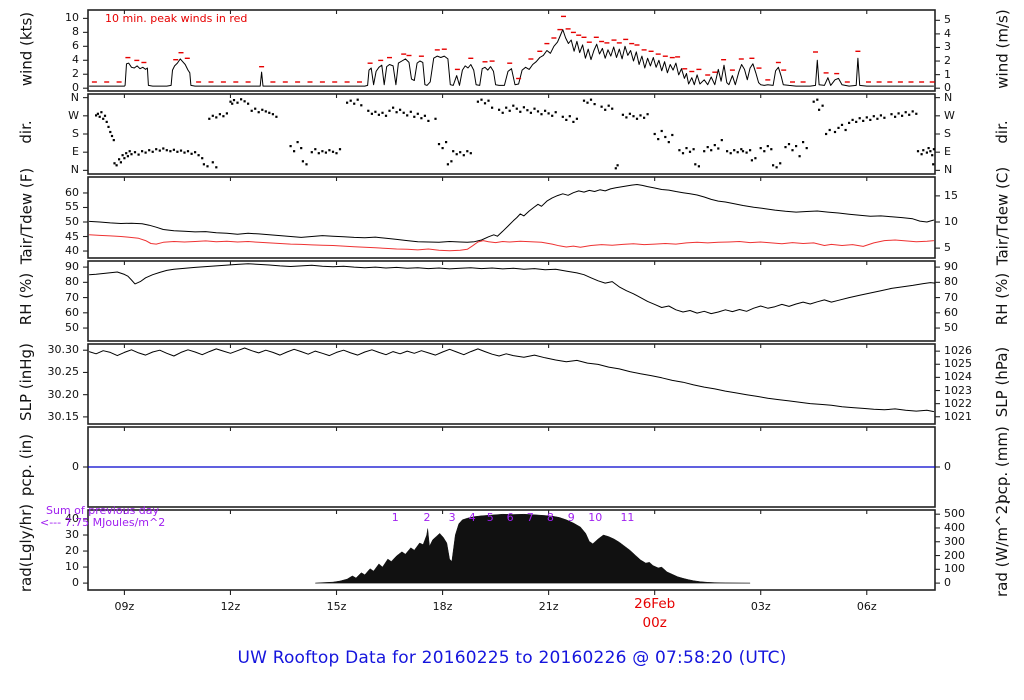  What do you see at coordinates (72, 221) in the screenshot?
I see `ytick-label-left-temp: 50` at bounding box center [72, 221].